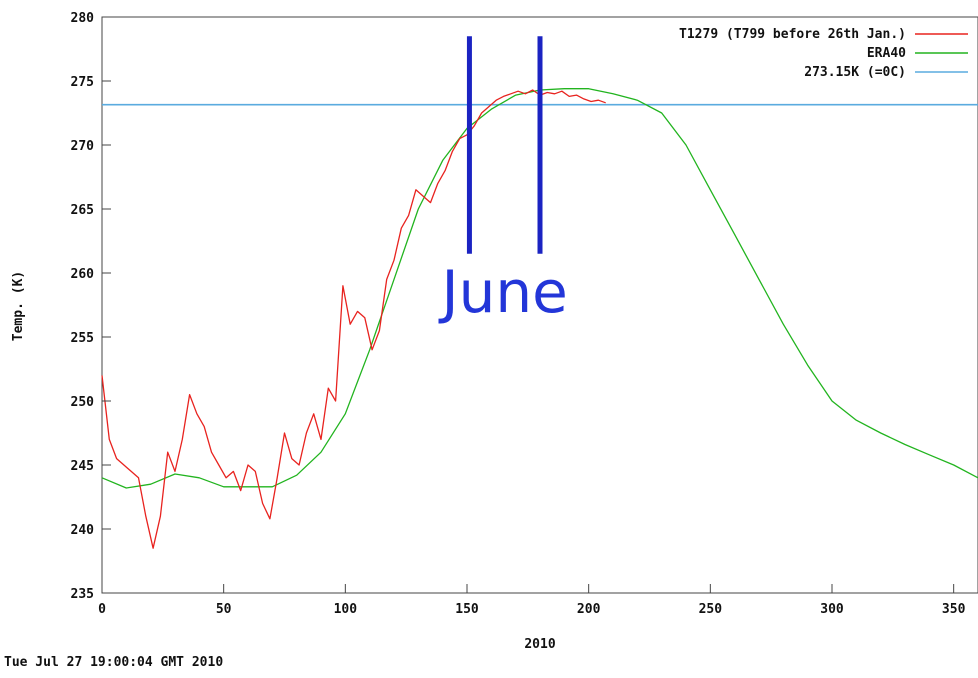  I want to click on x-tick-label: 0, so click(102, 609).